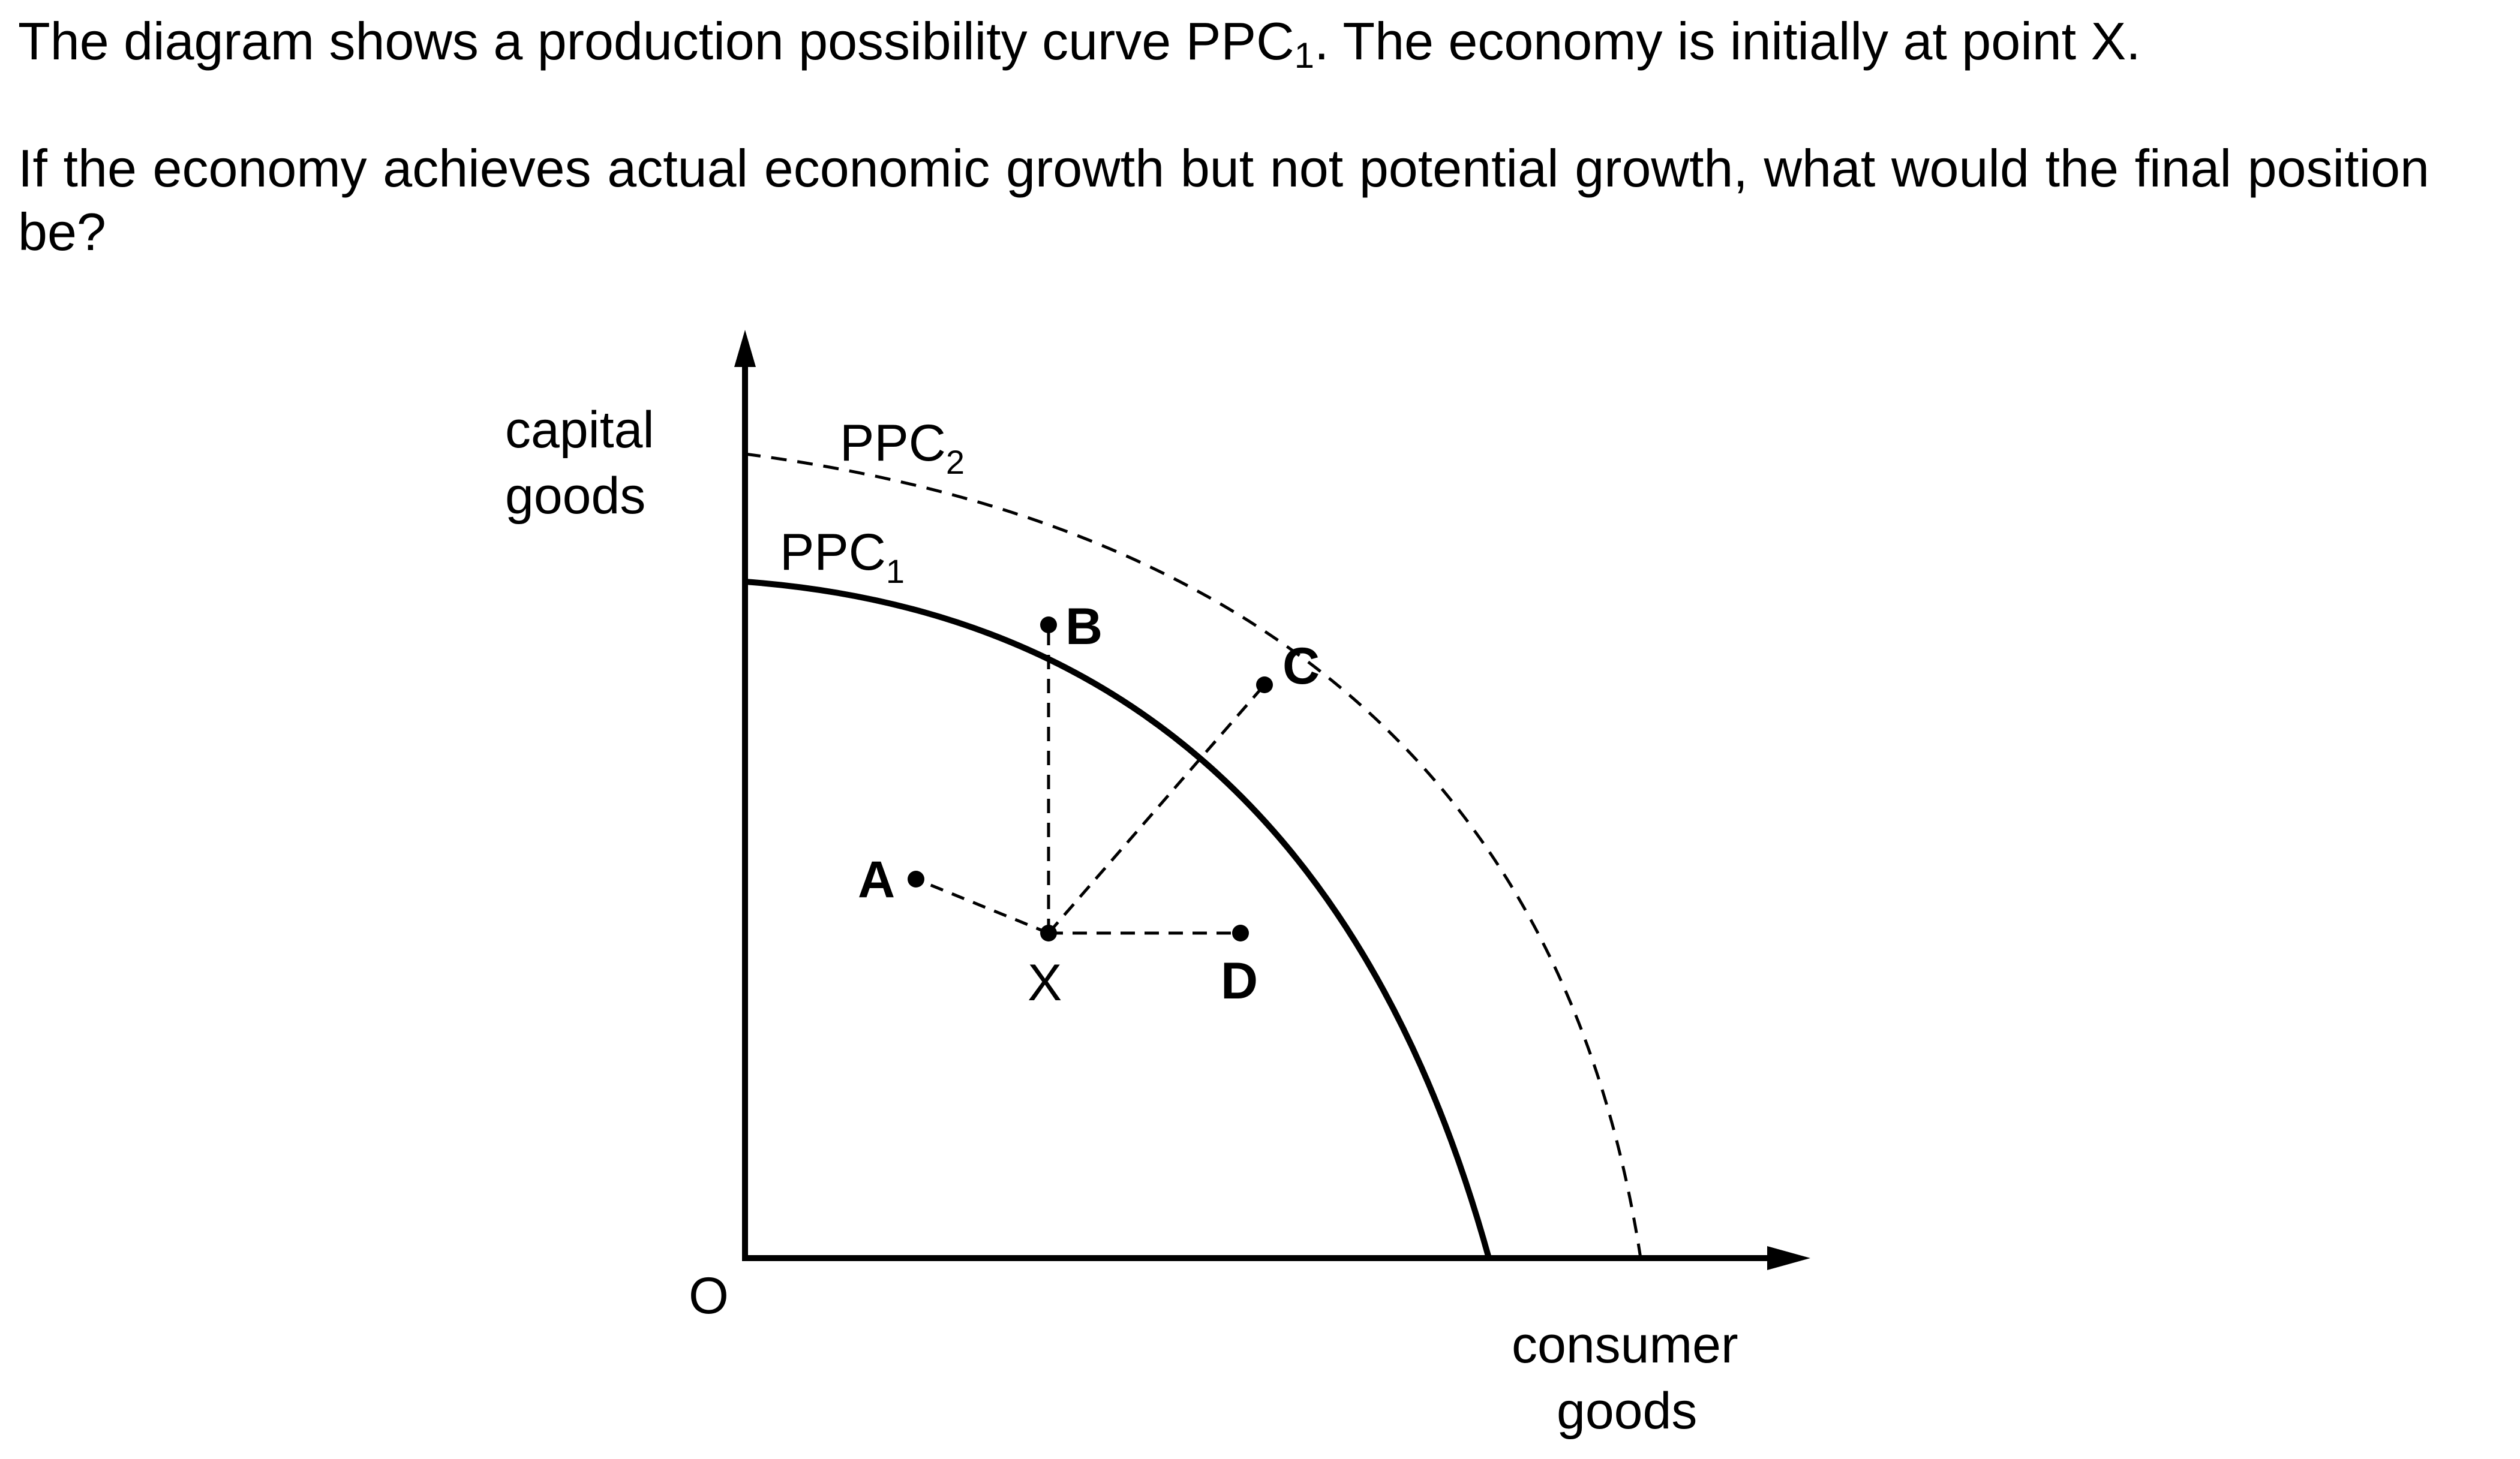 This screenshot has width=2520, height=1459. Describe the element at coordinates (745, 348) in the screenshot. I see `y-axis-arrowhead` at that location.